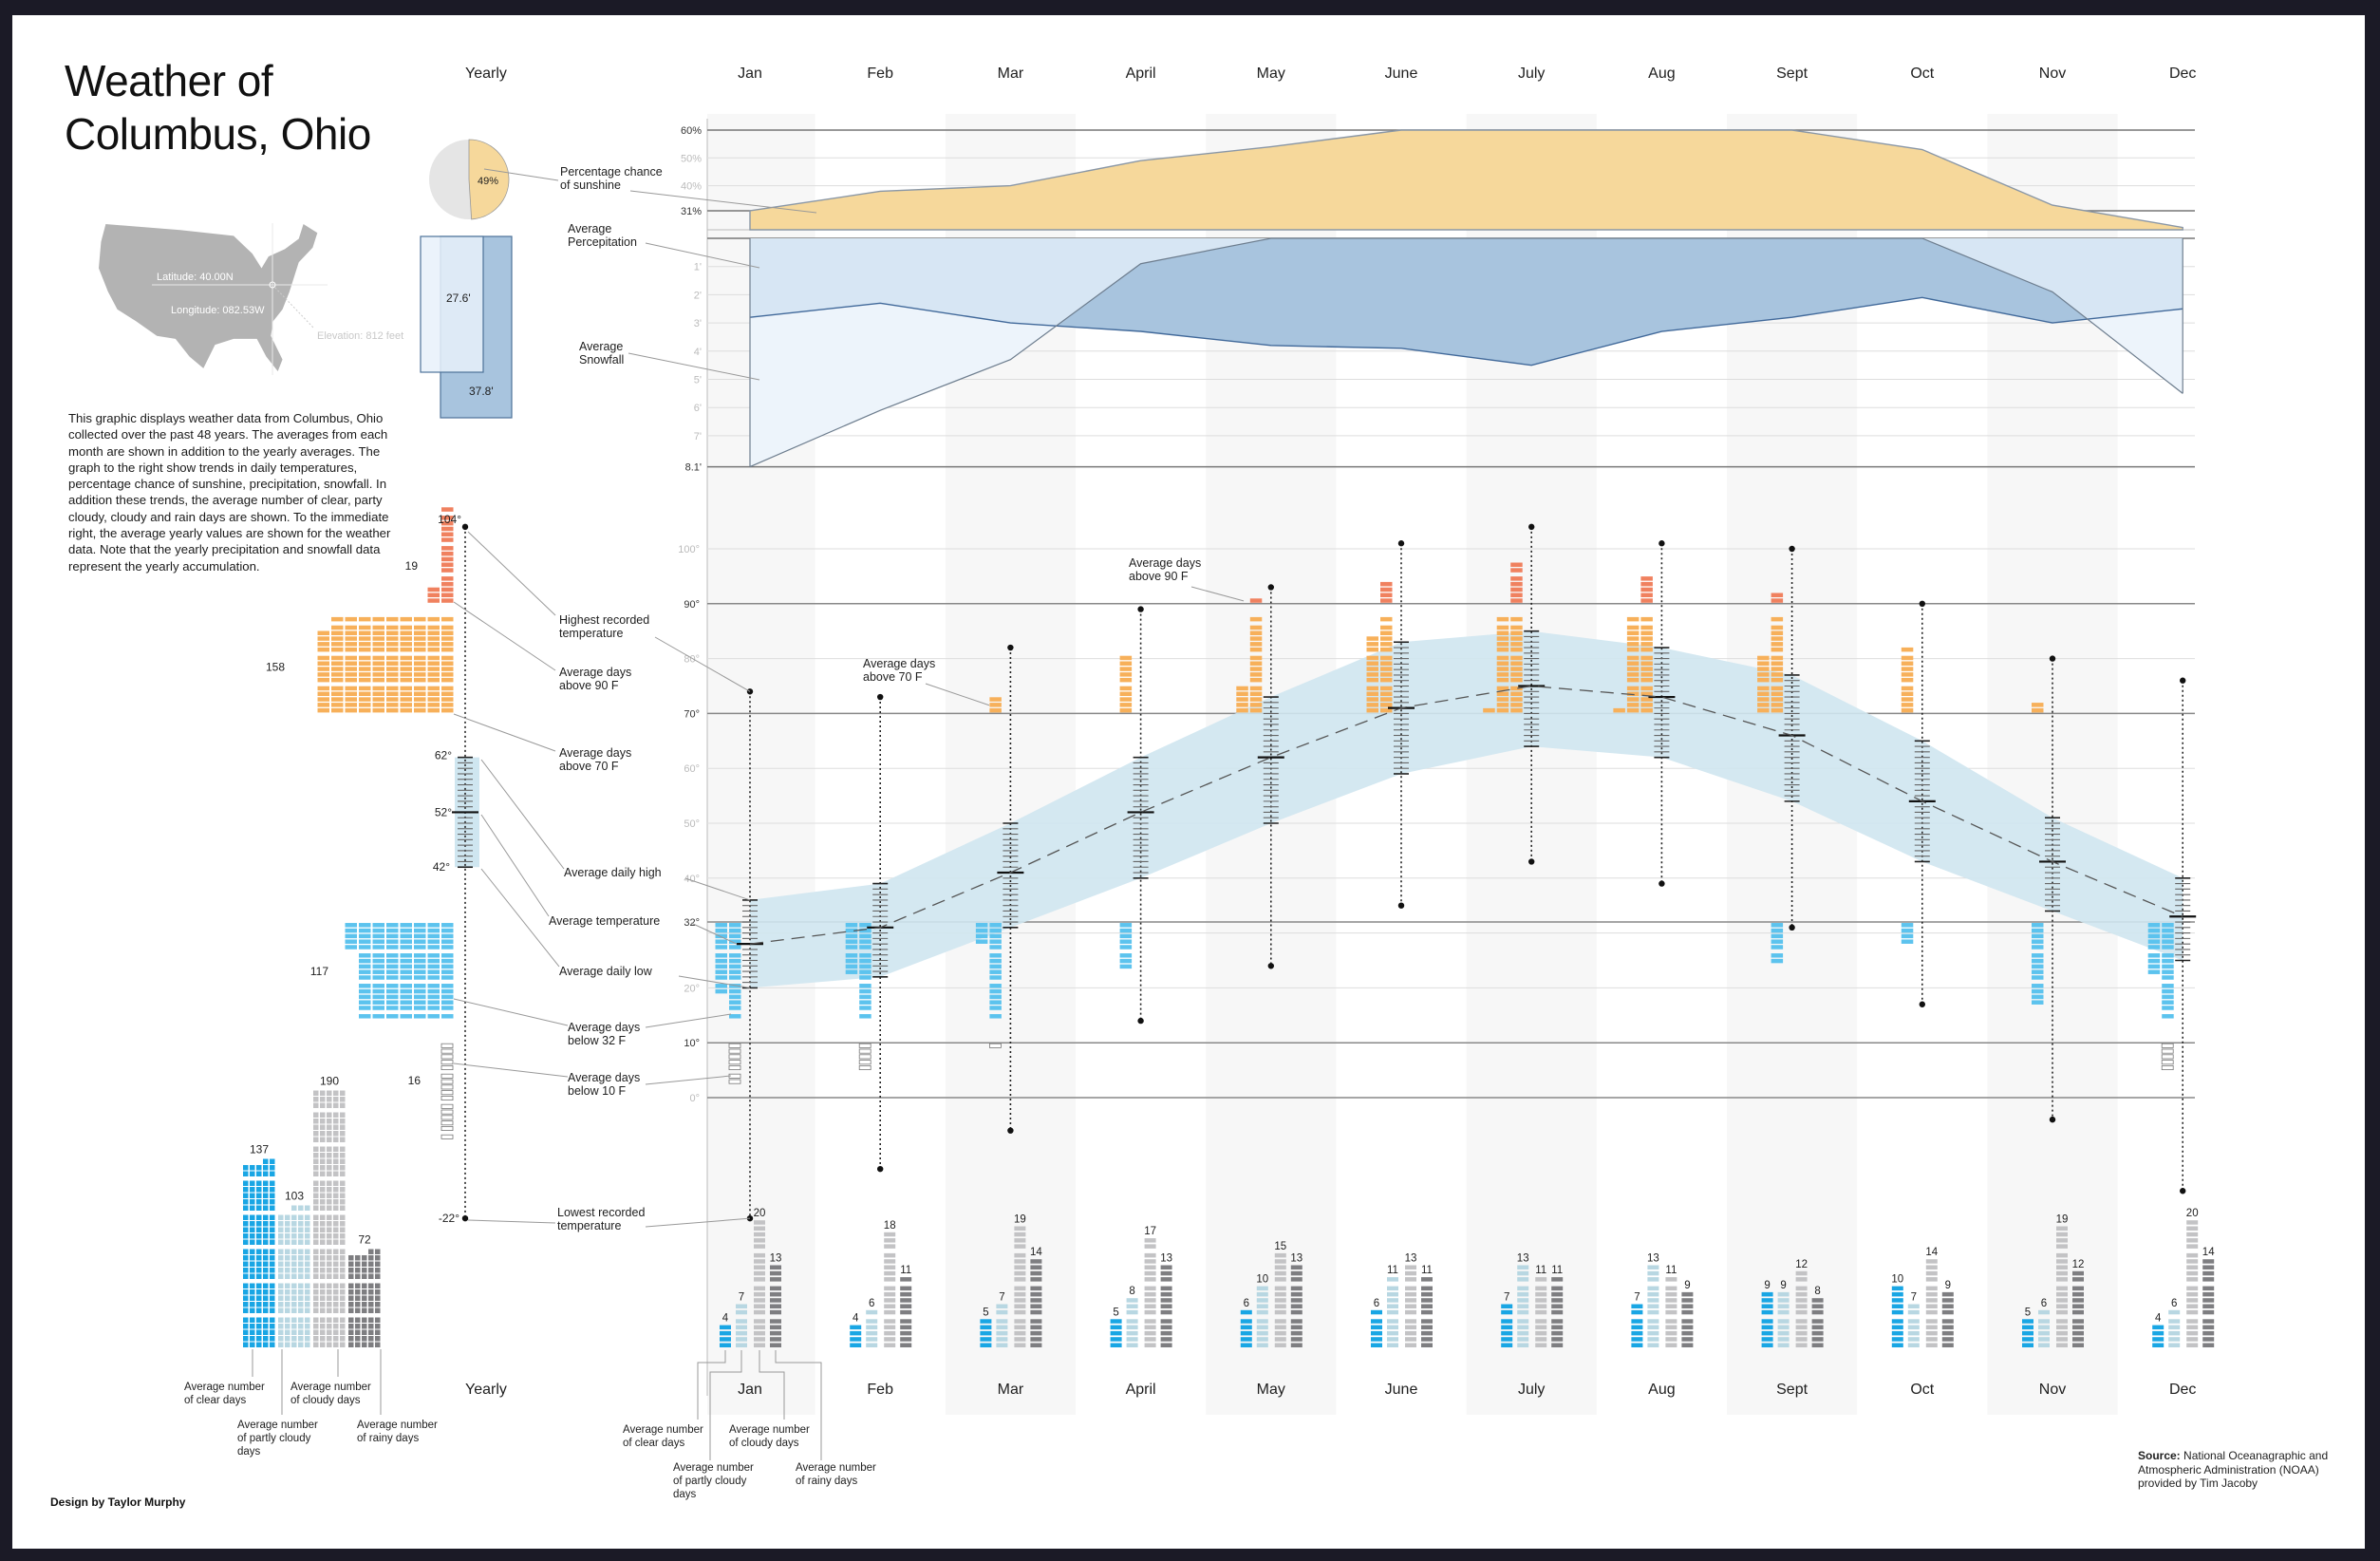 The image size is (2380, 1561). I want to click on month-record-high-dot, so click(1922, 603).